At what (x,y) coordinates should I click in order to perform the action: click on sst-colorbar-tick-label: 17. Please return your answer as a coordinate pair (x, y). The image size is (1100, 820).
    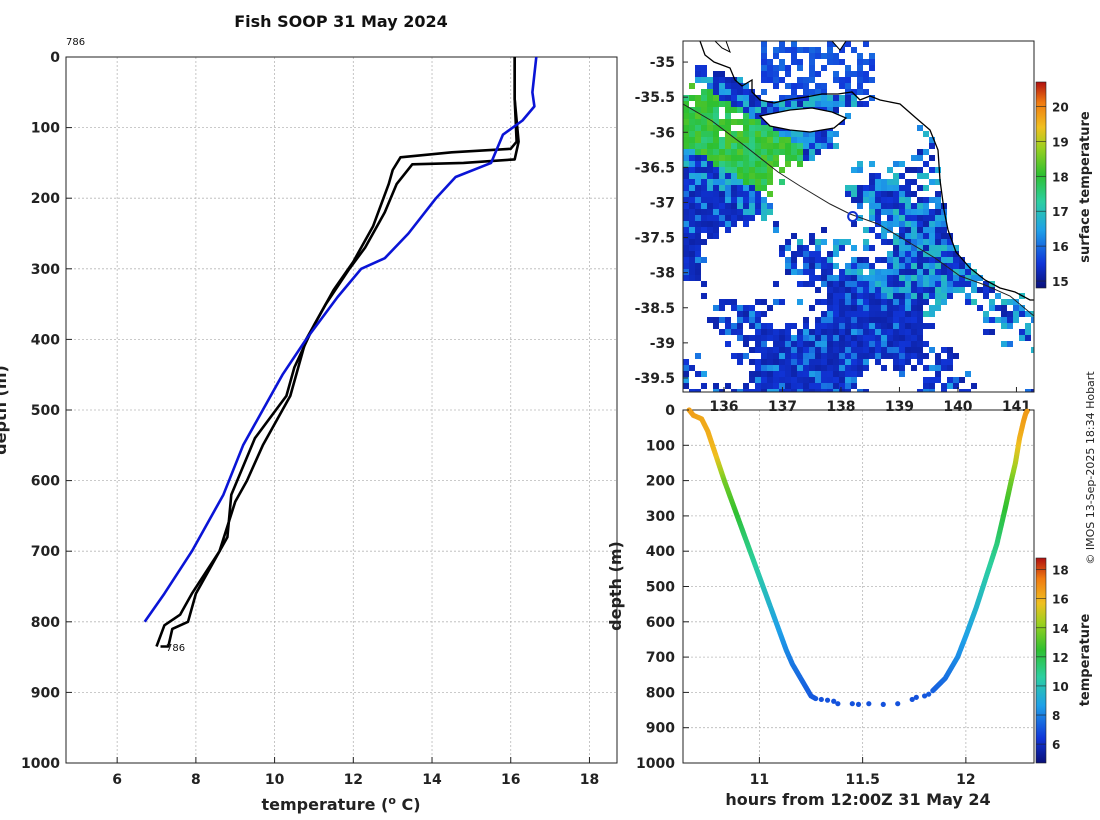
    Looking at the image, I should click on (1060, 212).